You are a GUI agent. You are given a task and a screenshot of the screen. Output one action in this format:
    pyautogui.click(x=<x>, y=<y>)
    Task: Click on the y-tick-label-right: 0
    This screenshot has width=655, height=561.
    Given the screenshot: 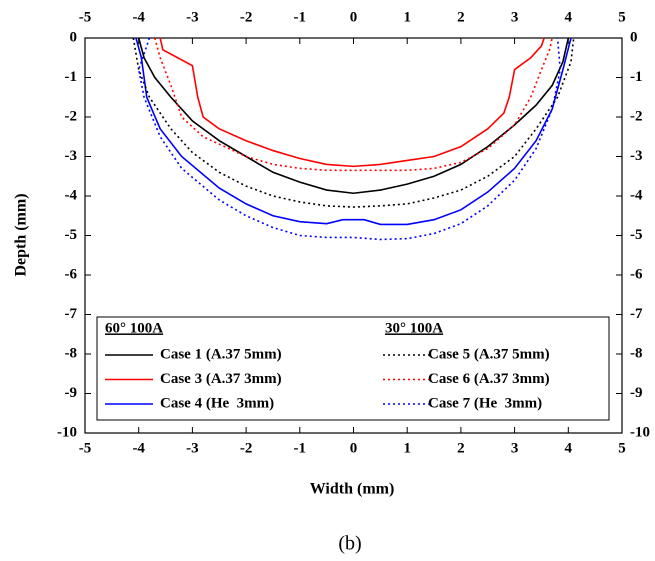 What is the action you would take?
    pyautogui.click(x=634, y=37)
    